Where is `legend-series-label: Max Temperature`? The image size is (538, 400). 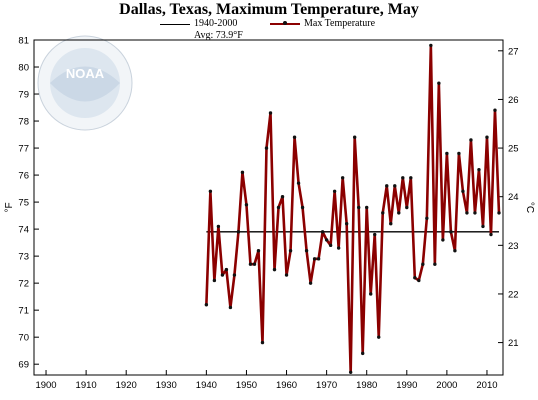 legend-series-label: Max Temperature is located at coordinates (340, 23).